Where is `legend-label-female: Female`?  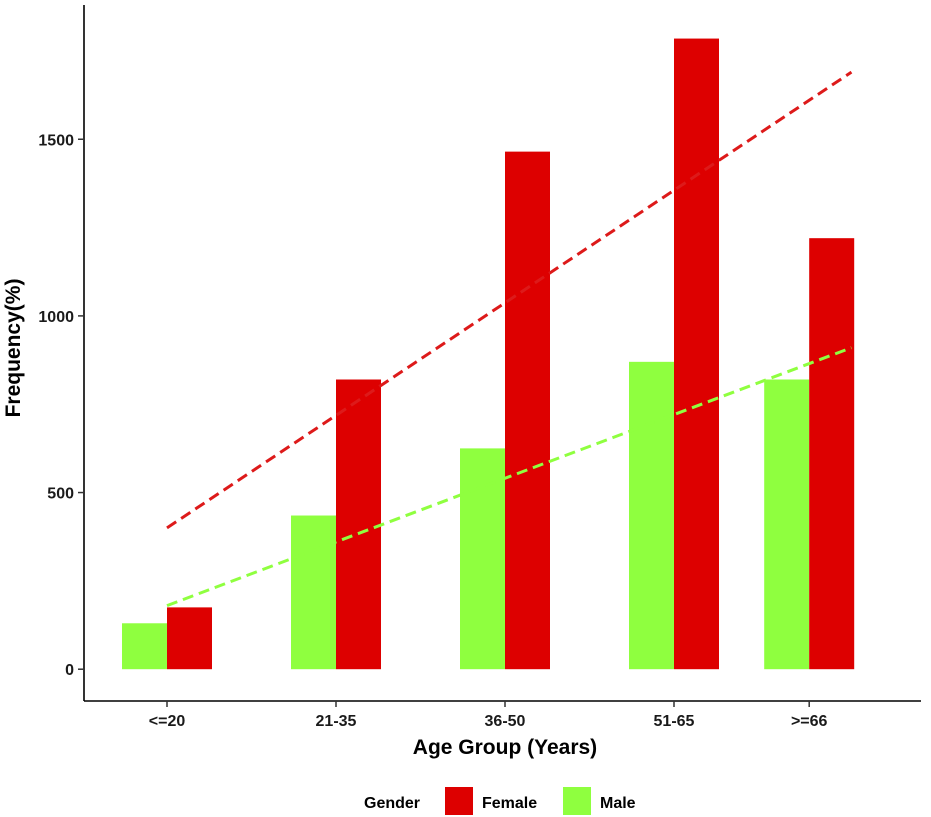 legend-label-female: Female is located at coordinates (509, 803).